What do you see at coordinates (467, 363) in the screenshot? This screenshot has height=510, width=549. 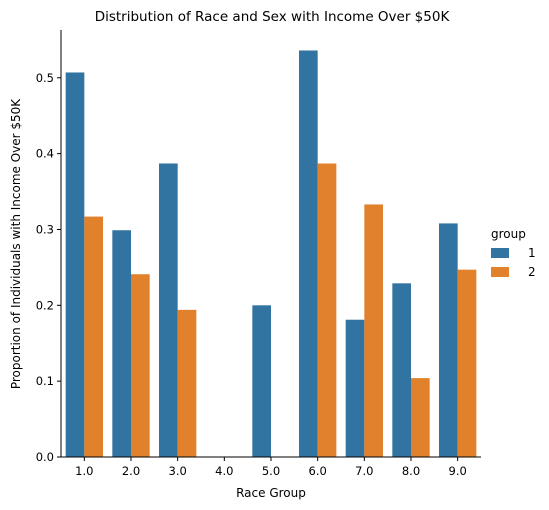 I see `bar-series-2-cat-9.0` at bounding box center [467, 363].